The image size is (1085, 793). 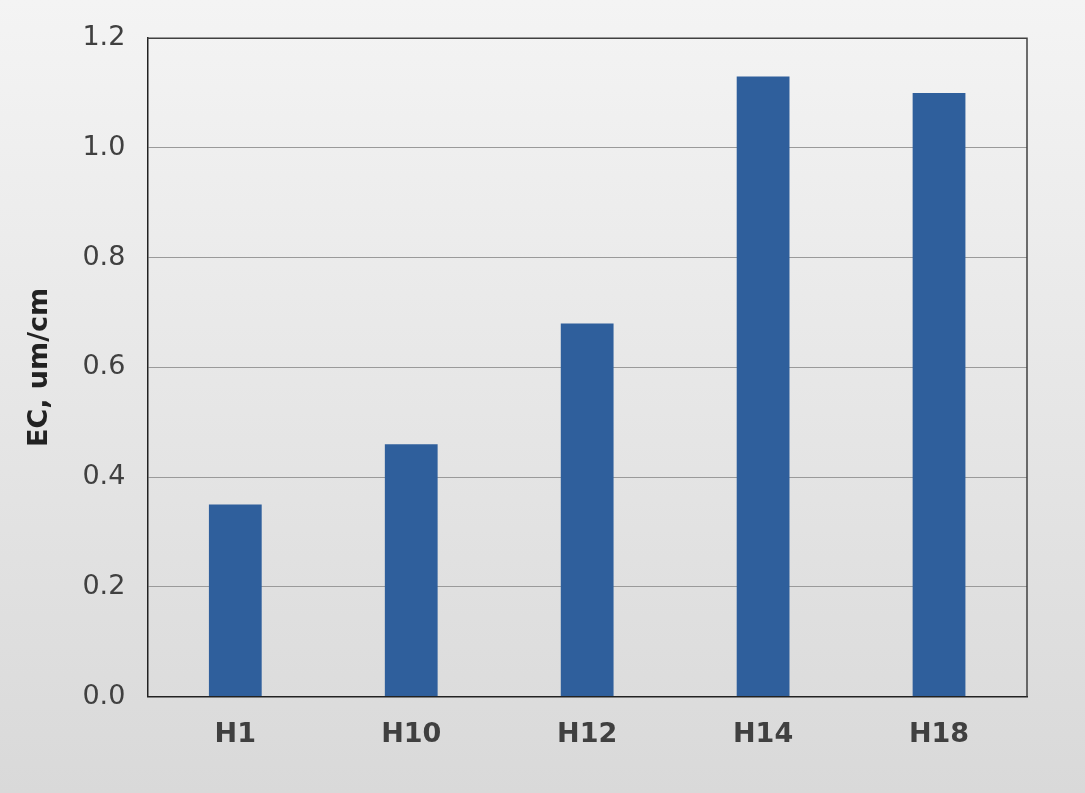 I want to click on y-axis-title: EC, um/cm, so click(x=38, y=367).